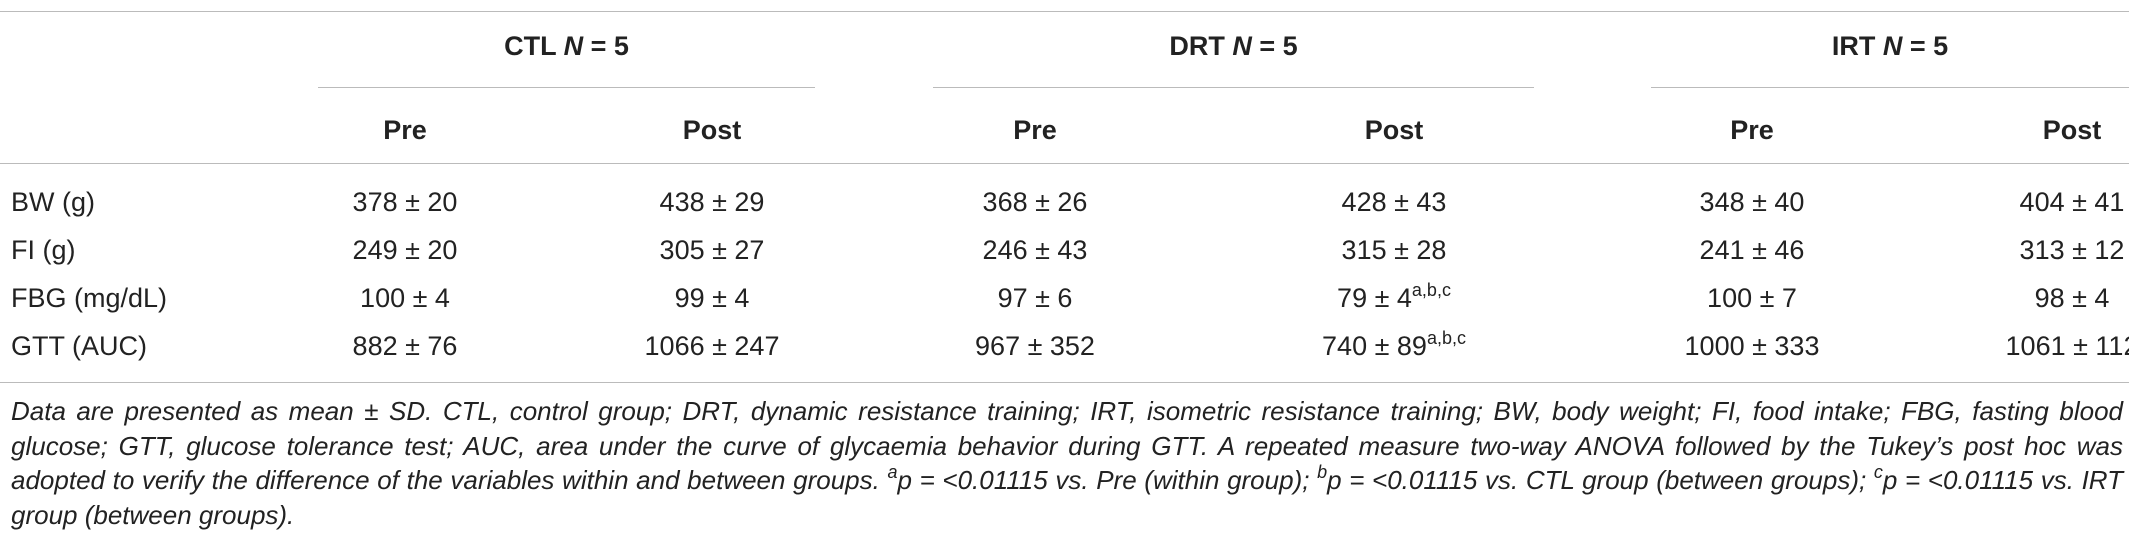 The height and width of the screenshot is (543, 2129). What do you see at coordinates (1322, 472) in the screenshot?
I see `note-mark: b` at bounding box center [1322, 472].